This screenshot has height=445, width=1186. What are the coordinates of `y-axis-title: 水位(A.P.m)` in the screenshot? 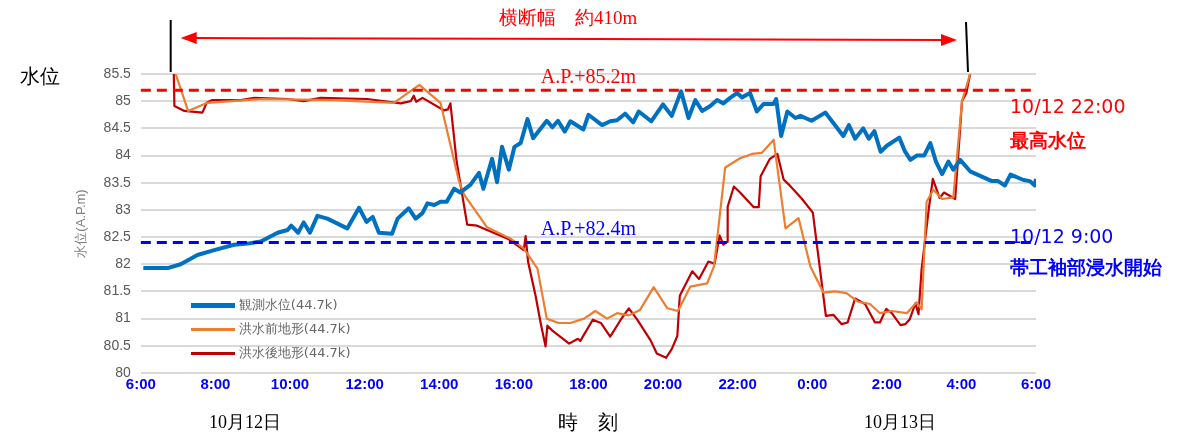 It's located at (81, 223).